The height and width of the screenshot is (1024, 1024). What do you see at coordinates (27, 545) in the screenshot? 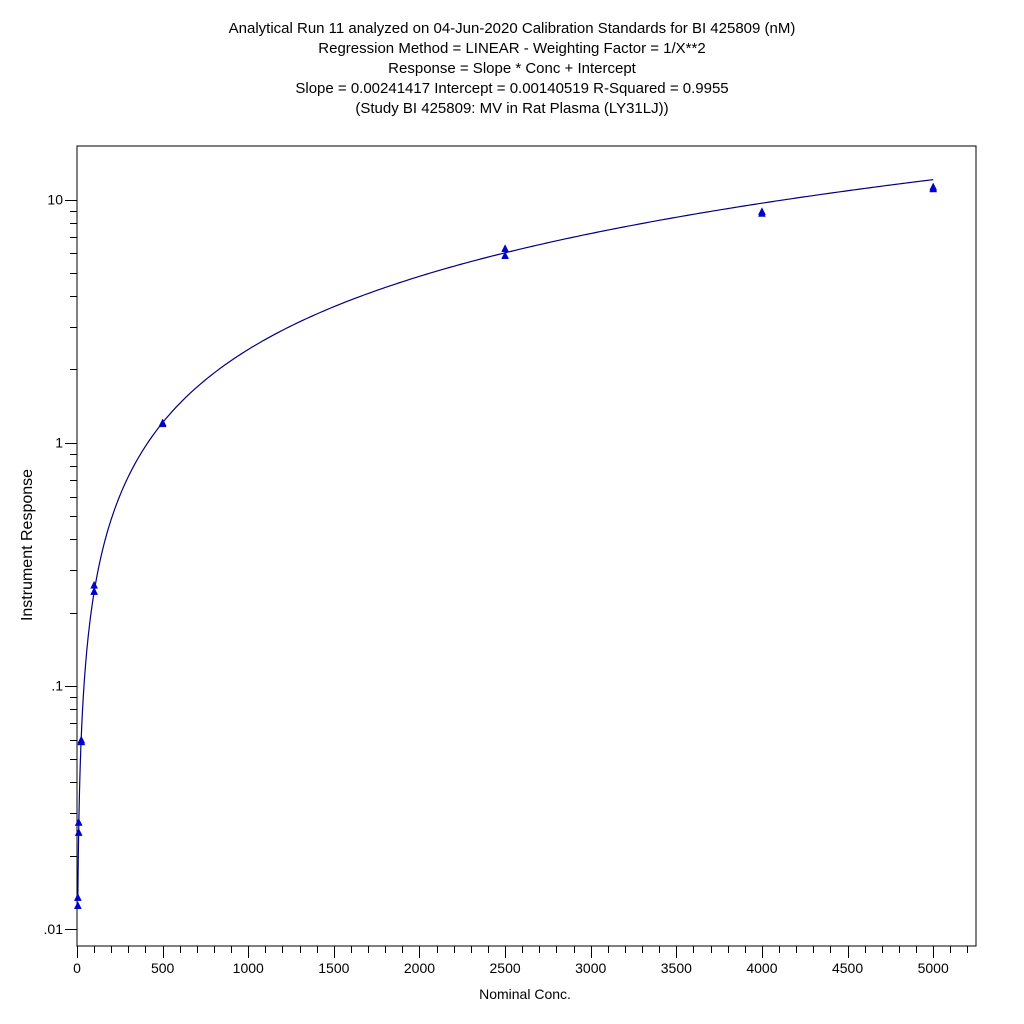
I see `y-axis-label: Instrument Response` at bounding box center [27, 545].